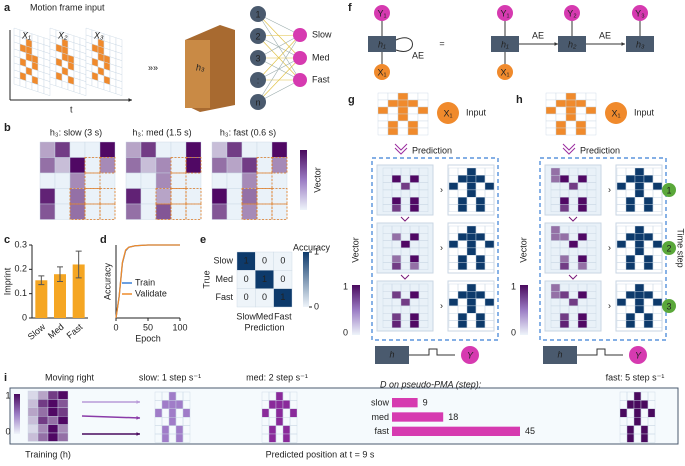 Image resolution: width=685 pixels, height=466 pixels. Describe the element at coordinates (559, 354) in the screenshot. I see `readout-label: h` at that location.